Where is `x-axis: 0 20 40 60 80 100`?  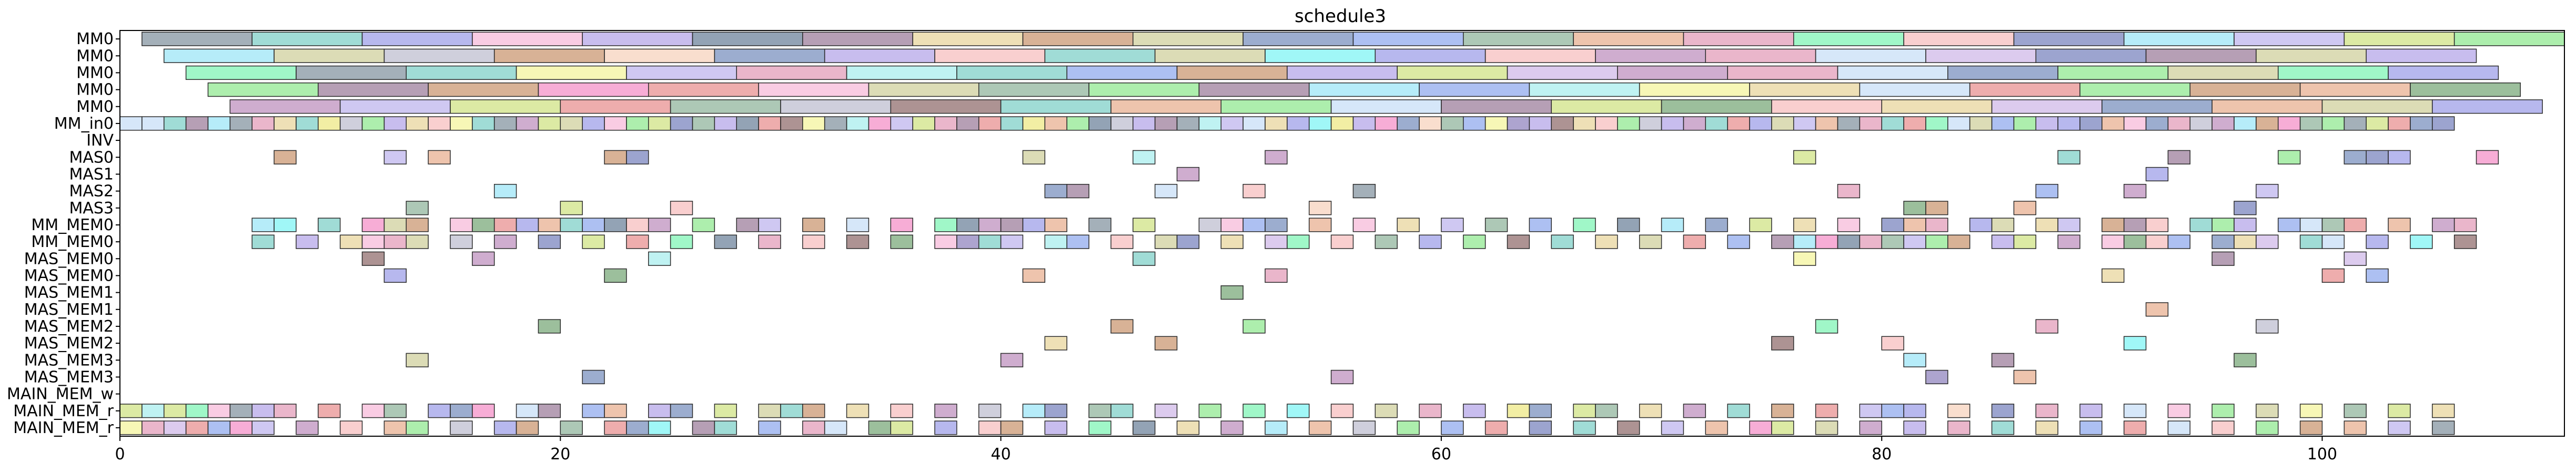
x-axis: 0 20 40 60 80 100 is located at coordinates (1226, 450).